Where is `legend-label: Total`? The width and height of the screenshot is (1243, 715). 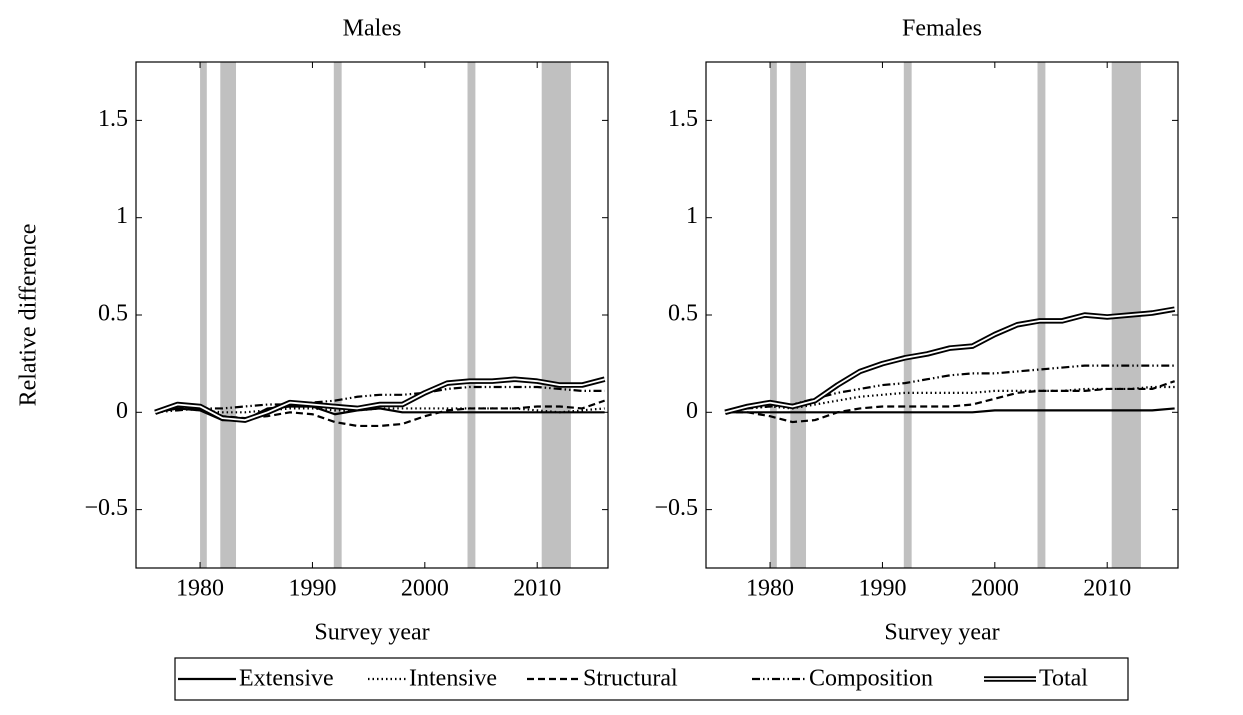 legend-label: Total is located at coordinates (1063, 679).